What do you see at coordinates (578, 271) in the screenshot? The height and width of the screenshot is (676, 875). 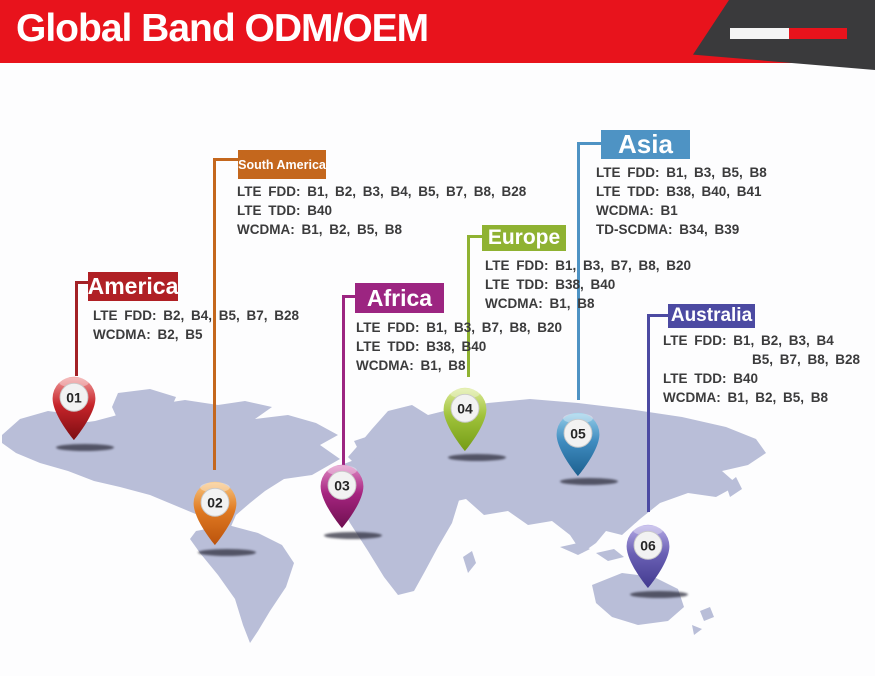 I see `connector-asia` at bounding box center [578, 271].